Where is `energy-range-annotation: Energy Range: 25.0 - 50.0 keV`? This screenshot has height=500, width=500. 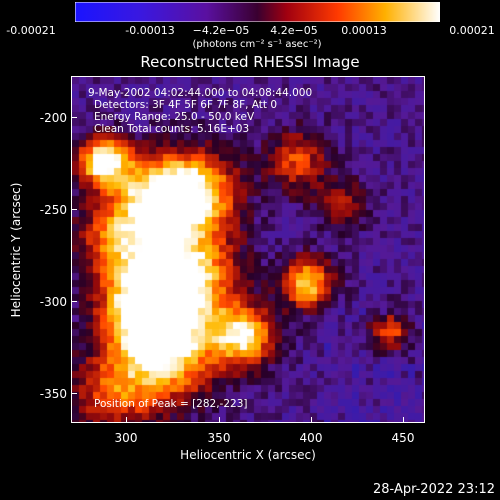 energy-range-annotation: Energy Range: 25.0 - 50.0 keV is located at coordinates (174, 117).